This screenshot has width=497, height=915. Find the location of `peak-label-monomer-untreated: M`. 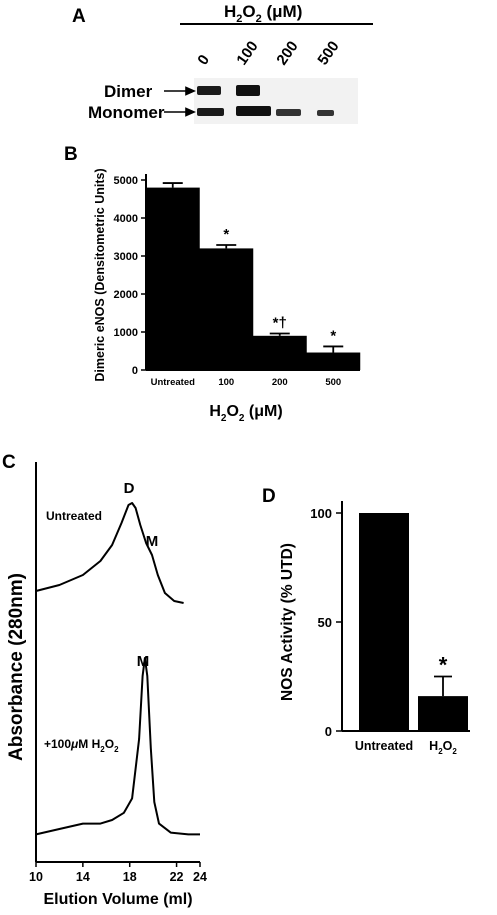

peak-label-monomer-untreated: M is located at coordinates (152, 541).